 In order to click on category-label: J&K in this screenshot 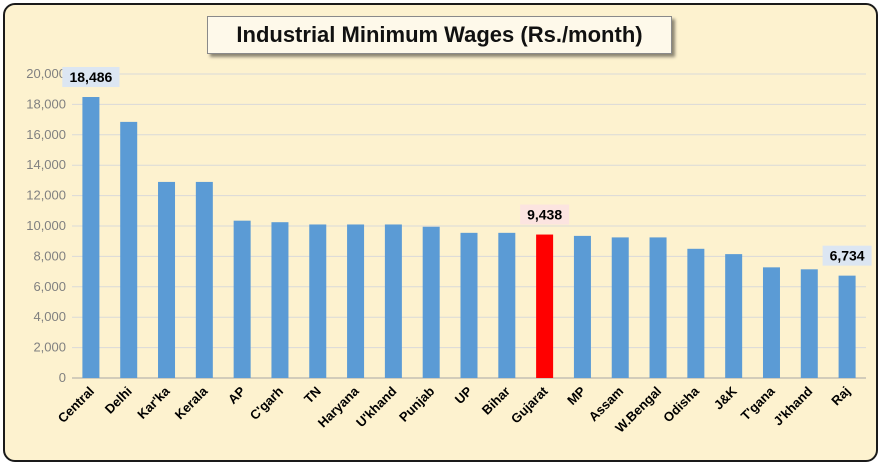, I will do `click(725, 397)`.